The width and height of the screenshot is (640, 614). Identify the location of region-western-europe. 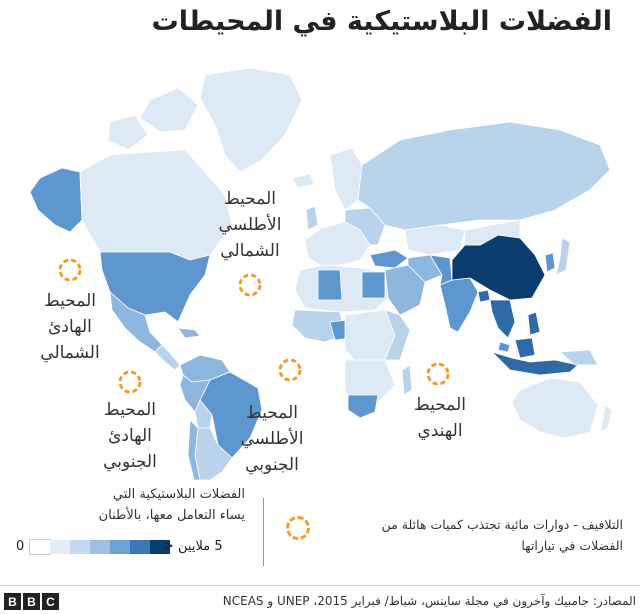
(337, 243).